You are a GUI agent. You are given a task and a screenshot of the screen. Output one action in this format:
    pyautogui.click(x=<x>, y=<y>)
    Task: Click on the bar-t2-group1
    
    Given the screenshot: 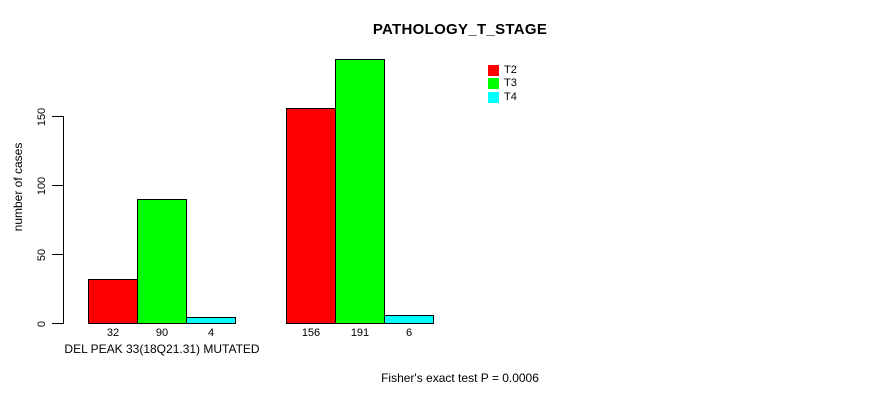 What is the action you would take?
    pyautogui.click(x=113, y=301)
    